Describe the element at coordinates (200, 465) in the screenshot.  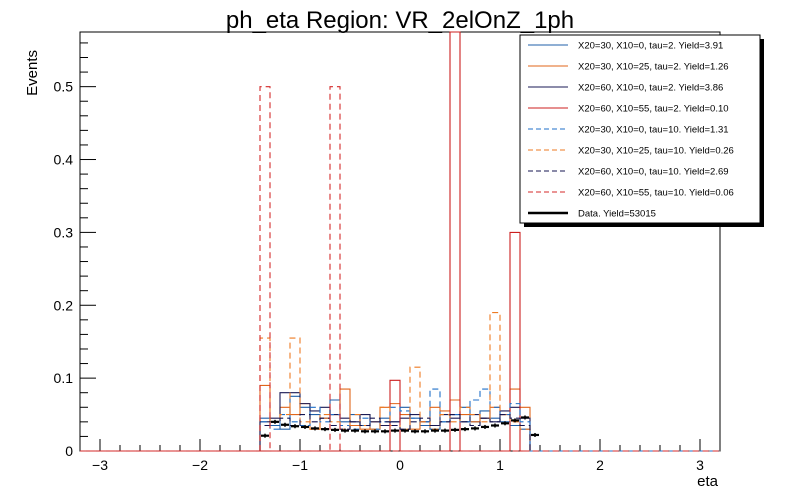
I see `x-tick-label: −2` at that location.